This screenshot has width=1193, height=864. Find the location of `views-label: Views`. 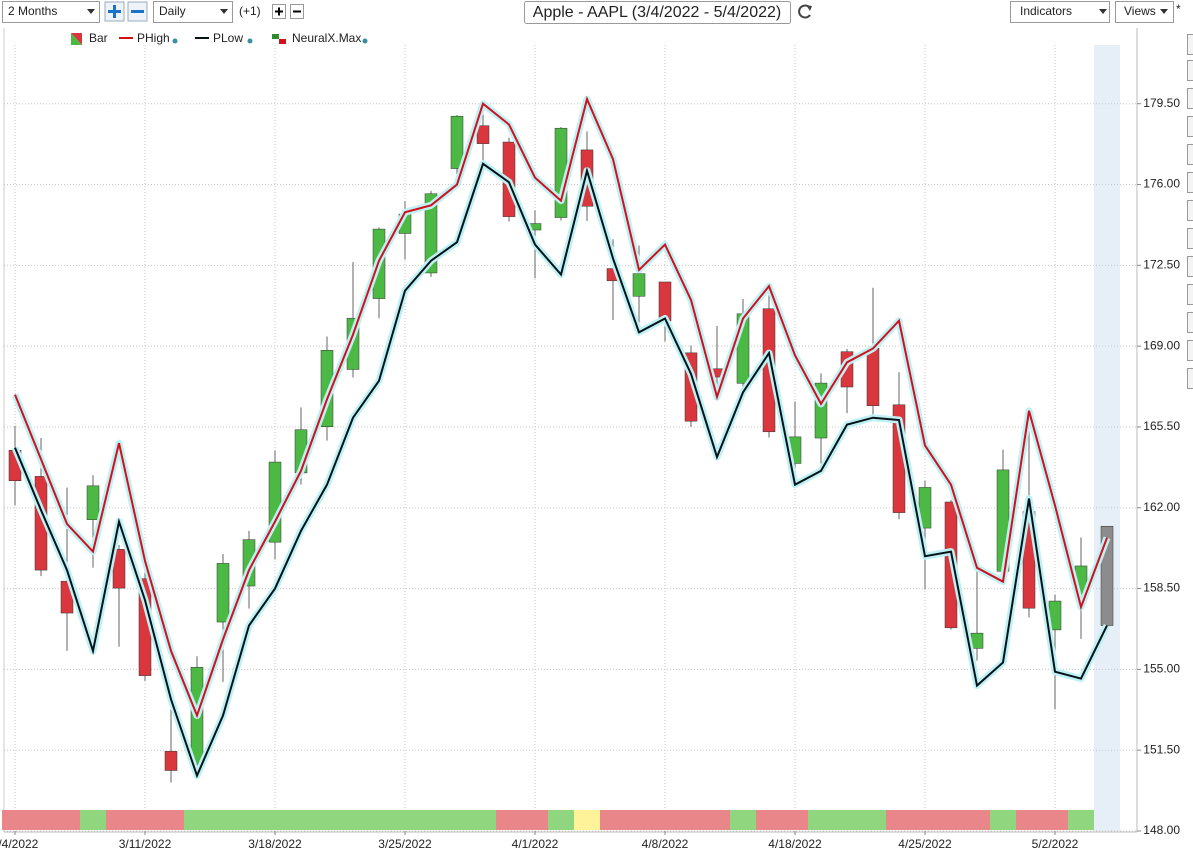

views-label: Views is located at coordinates (1140, 11).